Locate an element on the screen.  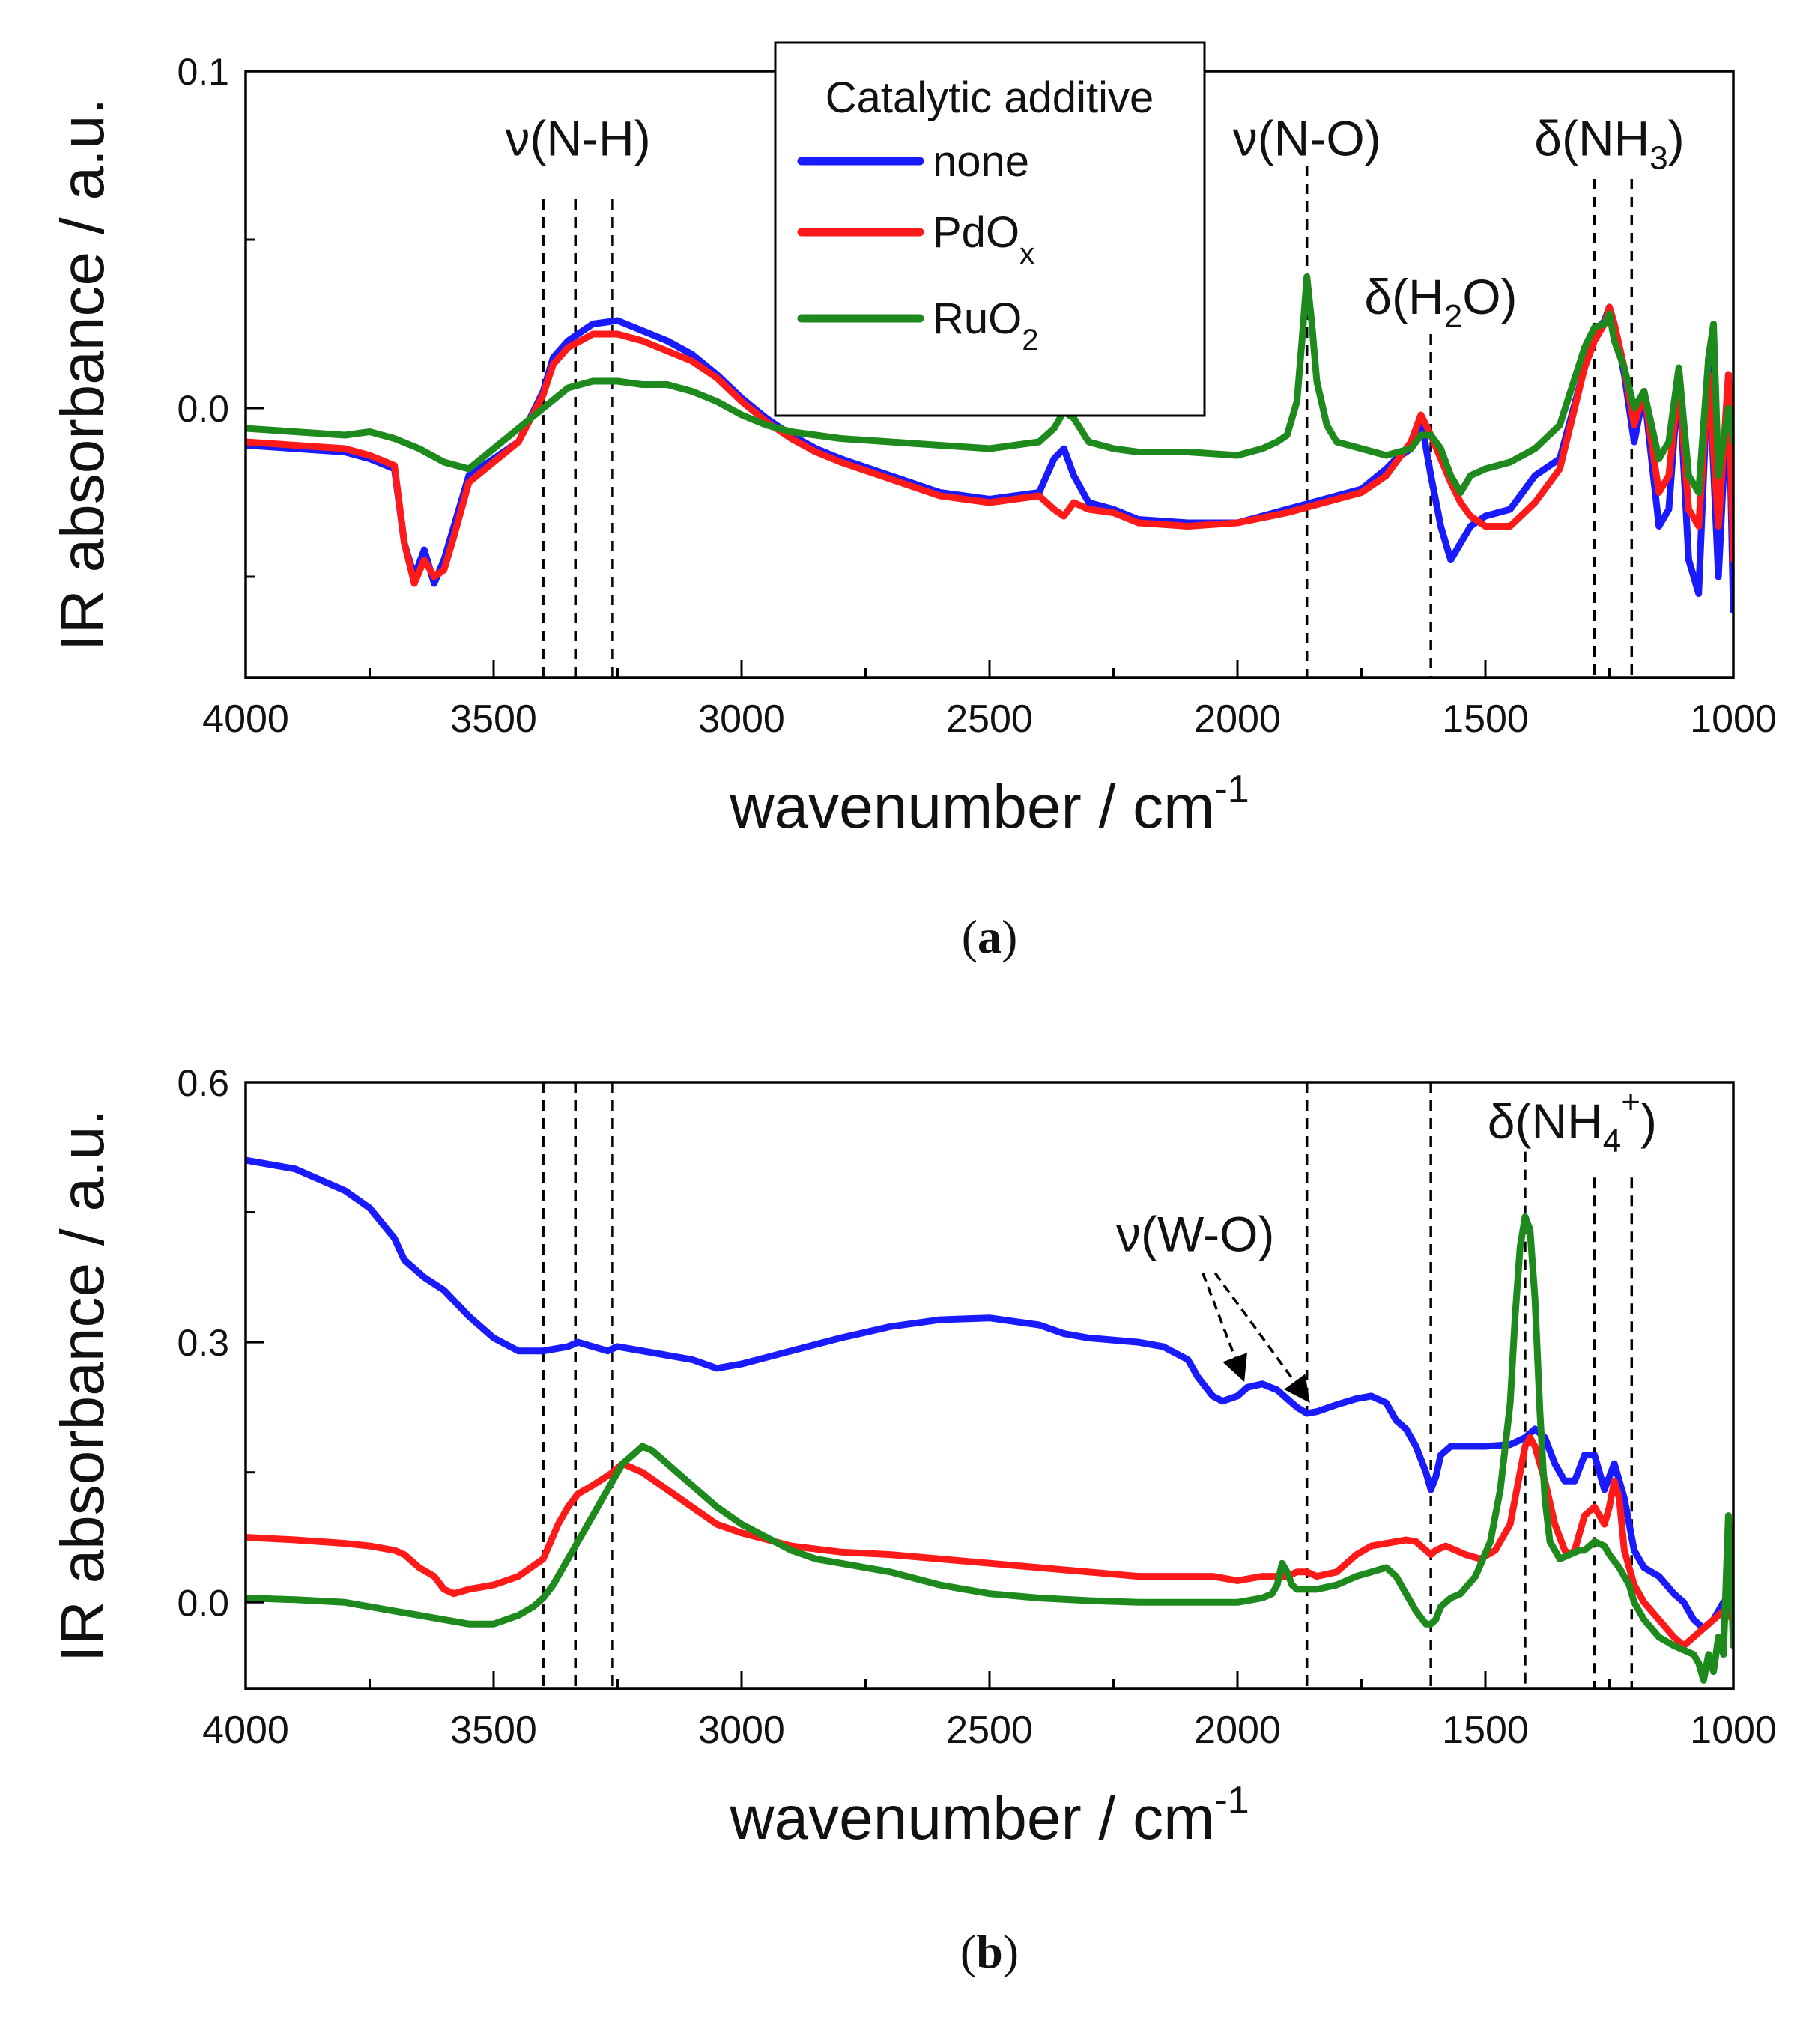
annotation-nh4: δ(NH4+) is located at coordinates (1573, 1121).